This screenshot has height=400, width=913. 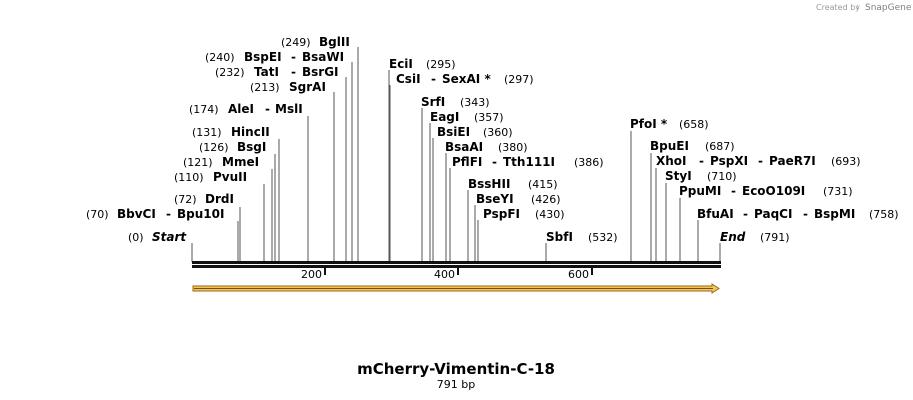 What do you see at coordinates (246, 107) in the screenshot?
I see `site-aleI: (174) AleI - MslI` at bounding box center [246, 107].